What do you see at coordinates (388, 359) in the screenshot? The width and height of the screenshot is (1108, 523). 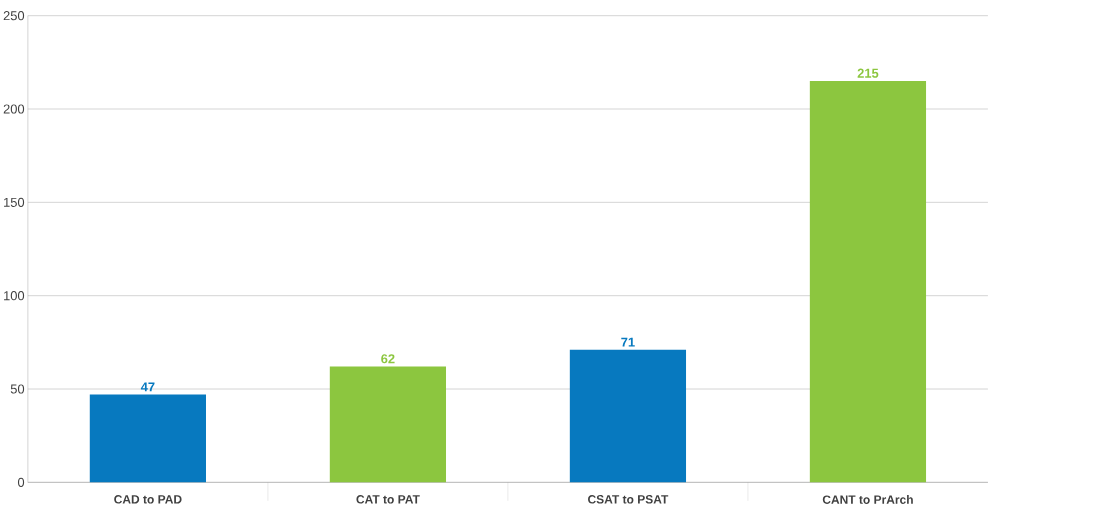 I see `data-label: 62` at bounding box center [388, 359].